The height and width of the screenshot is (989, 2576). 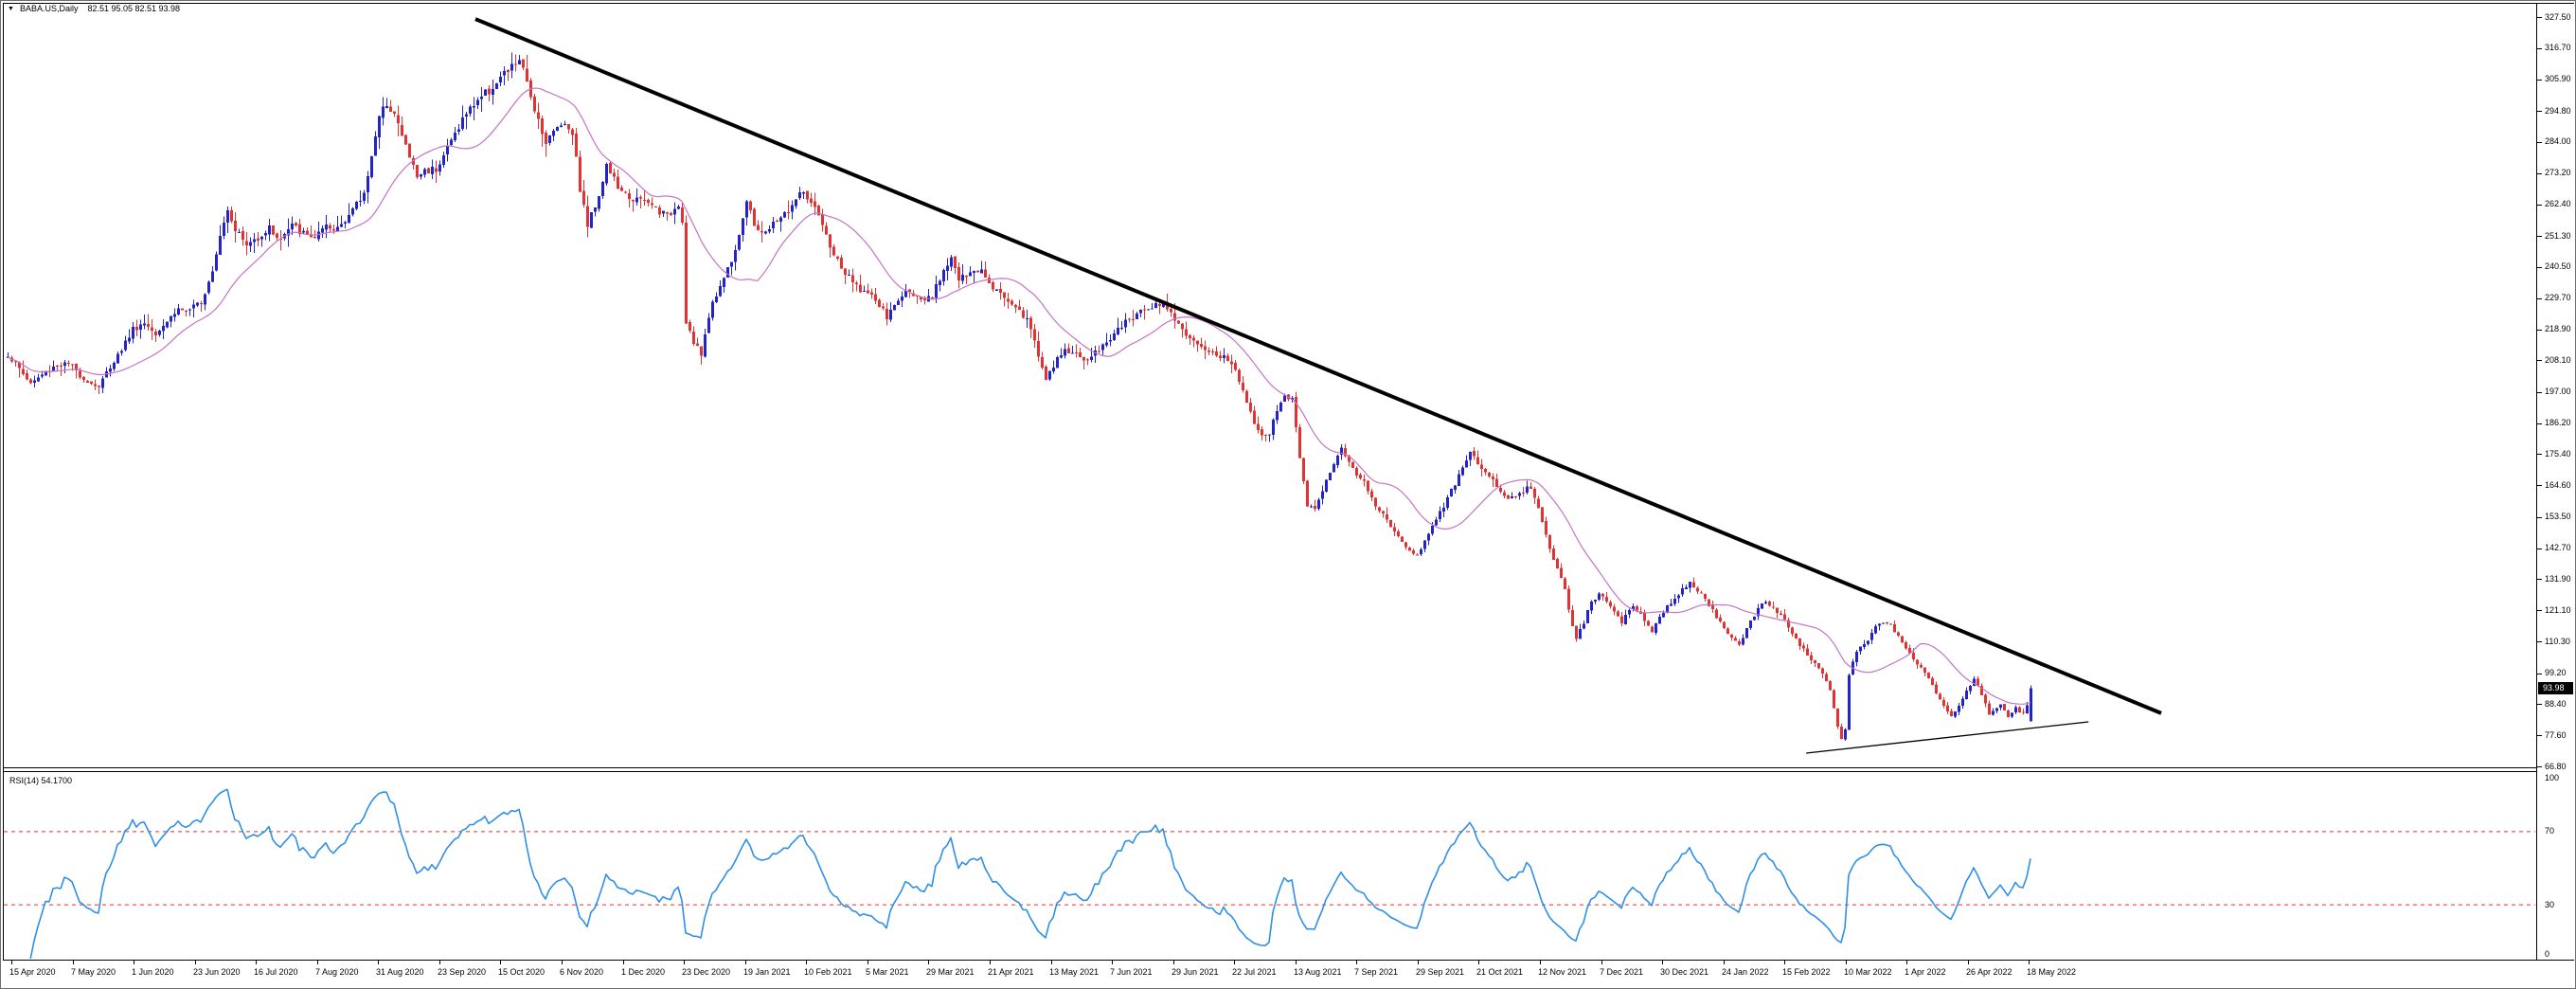 What do you see at coordinates (462, 972) in the screenshot?
I see `date-label: 23 Sep 2020` at bounding box center [462, 972].